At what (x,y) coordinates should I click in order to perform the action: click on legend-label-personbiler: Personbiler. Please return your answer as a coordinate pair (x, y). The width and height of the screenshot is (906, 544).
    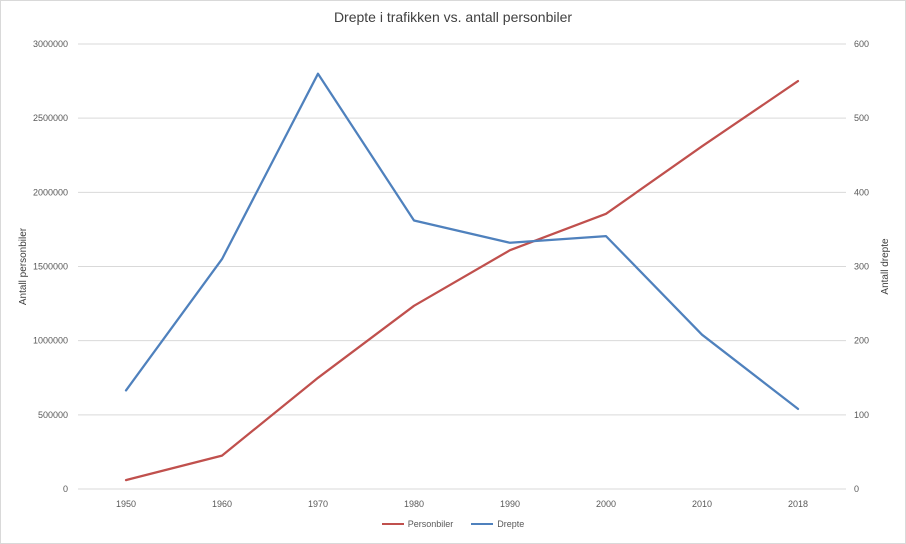
    Looking at the image, I should click on (430, 524).